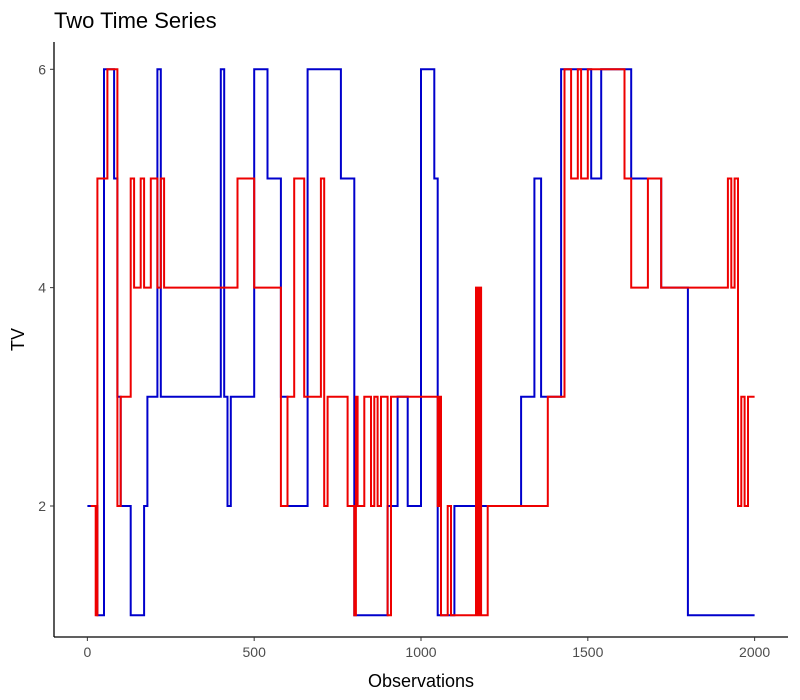 The image size is (800, 700). Describe the element at coordinates (421, 681) in the screenshot. I see `x-axis-title: Observations` at that location.